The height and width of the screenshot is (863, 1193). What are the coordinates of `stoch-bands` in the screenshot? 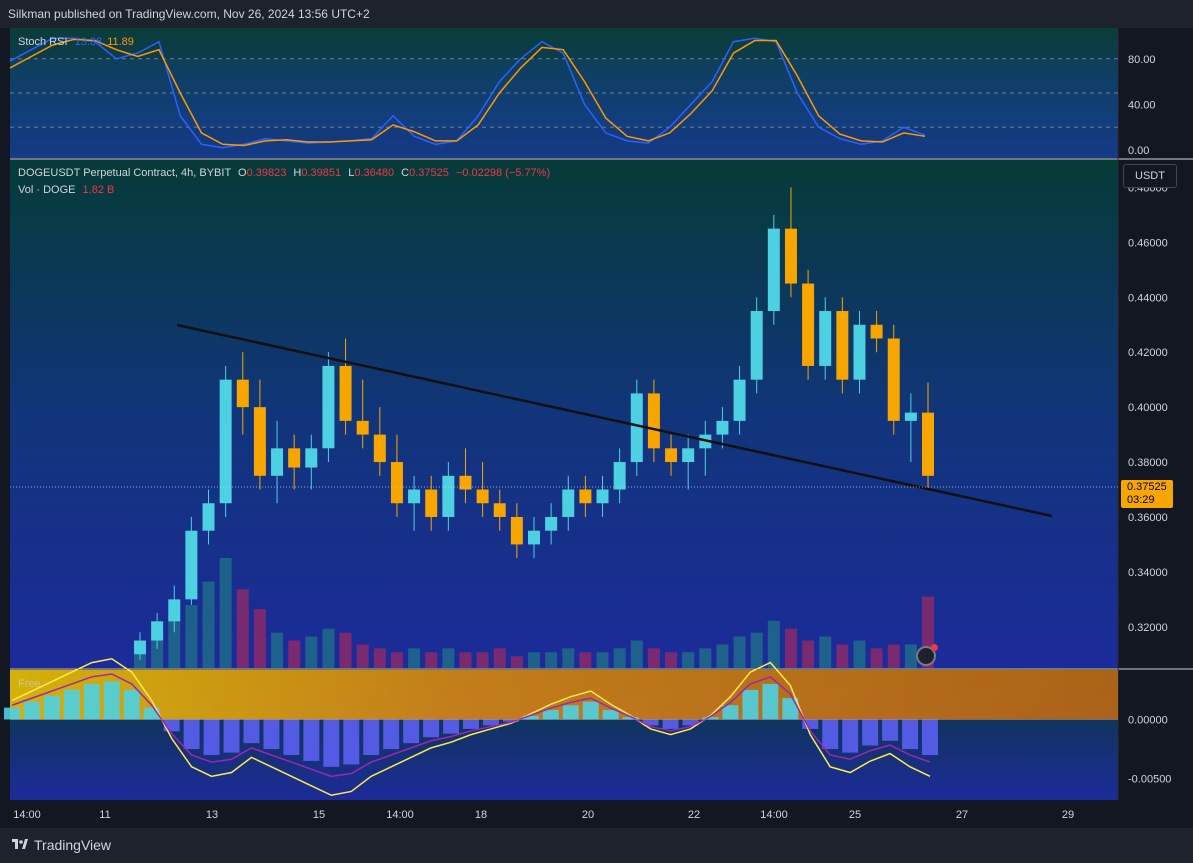 It's located at (564, 93).